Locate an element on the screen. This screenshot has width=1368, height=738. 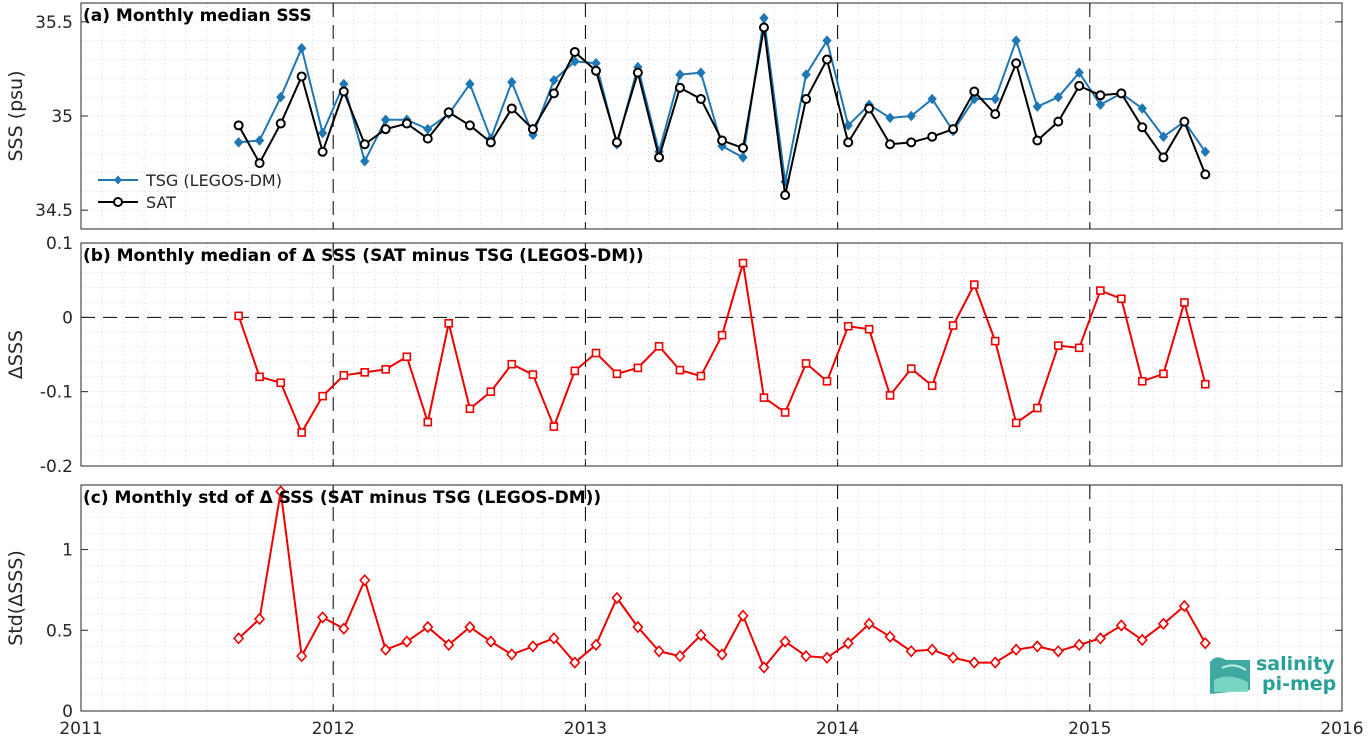
y-tick-label: -0.2 is located at coordinates (56, 467).